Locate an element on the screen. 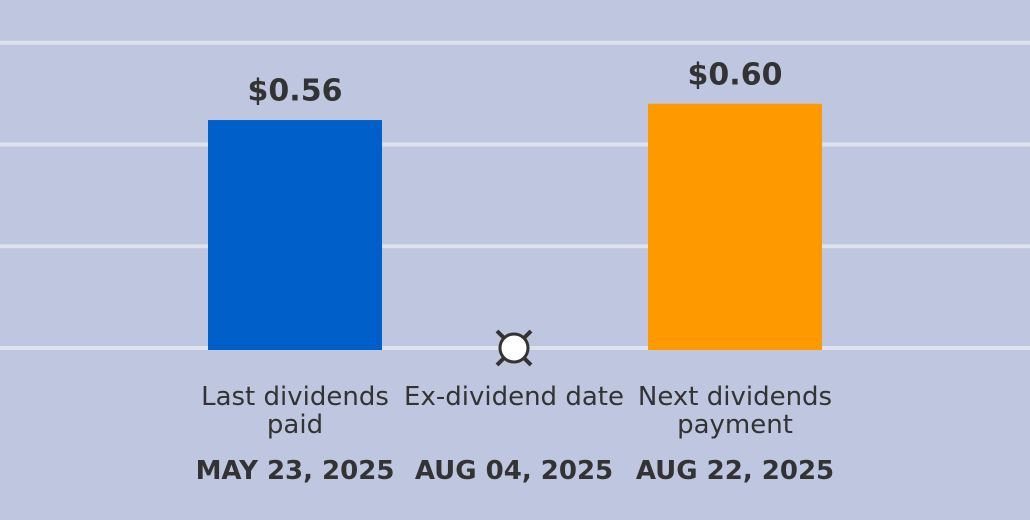 This screenshot has width=1030, height=520. category-label: Next dividends payment is located at coordinates (735, 411).